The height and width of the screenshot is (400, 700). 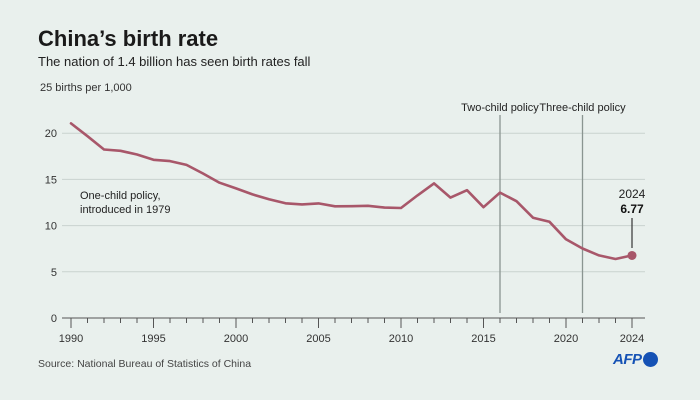 I want to click on annotation-2024-value: 6.77, so click(x=632, y=209).